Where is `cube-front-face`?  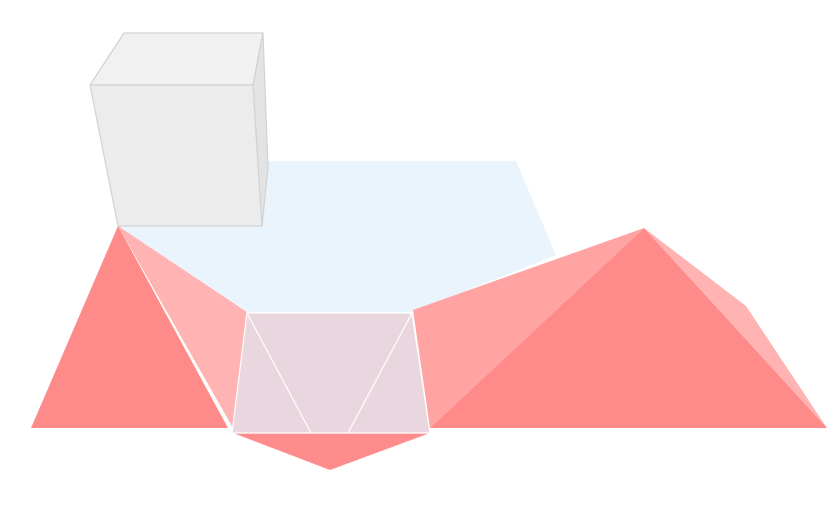 cube-front-face is located at coordinates (176, 155).